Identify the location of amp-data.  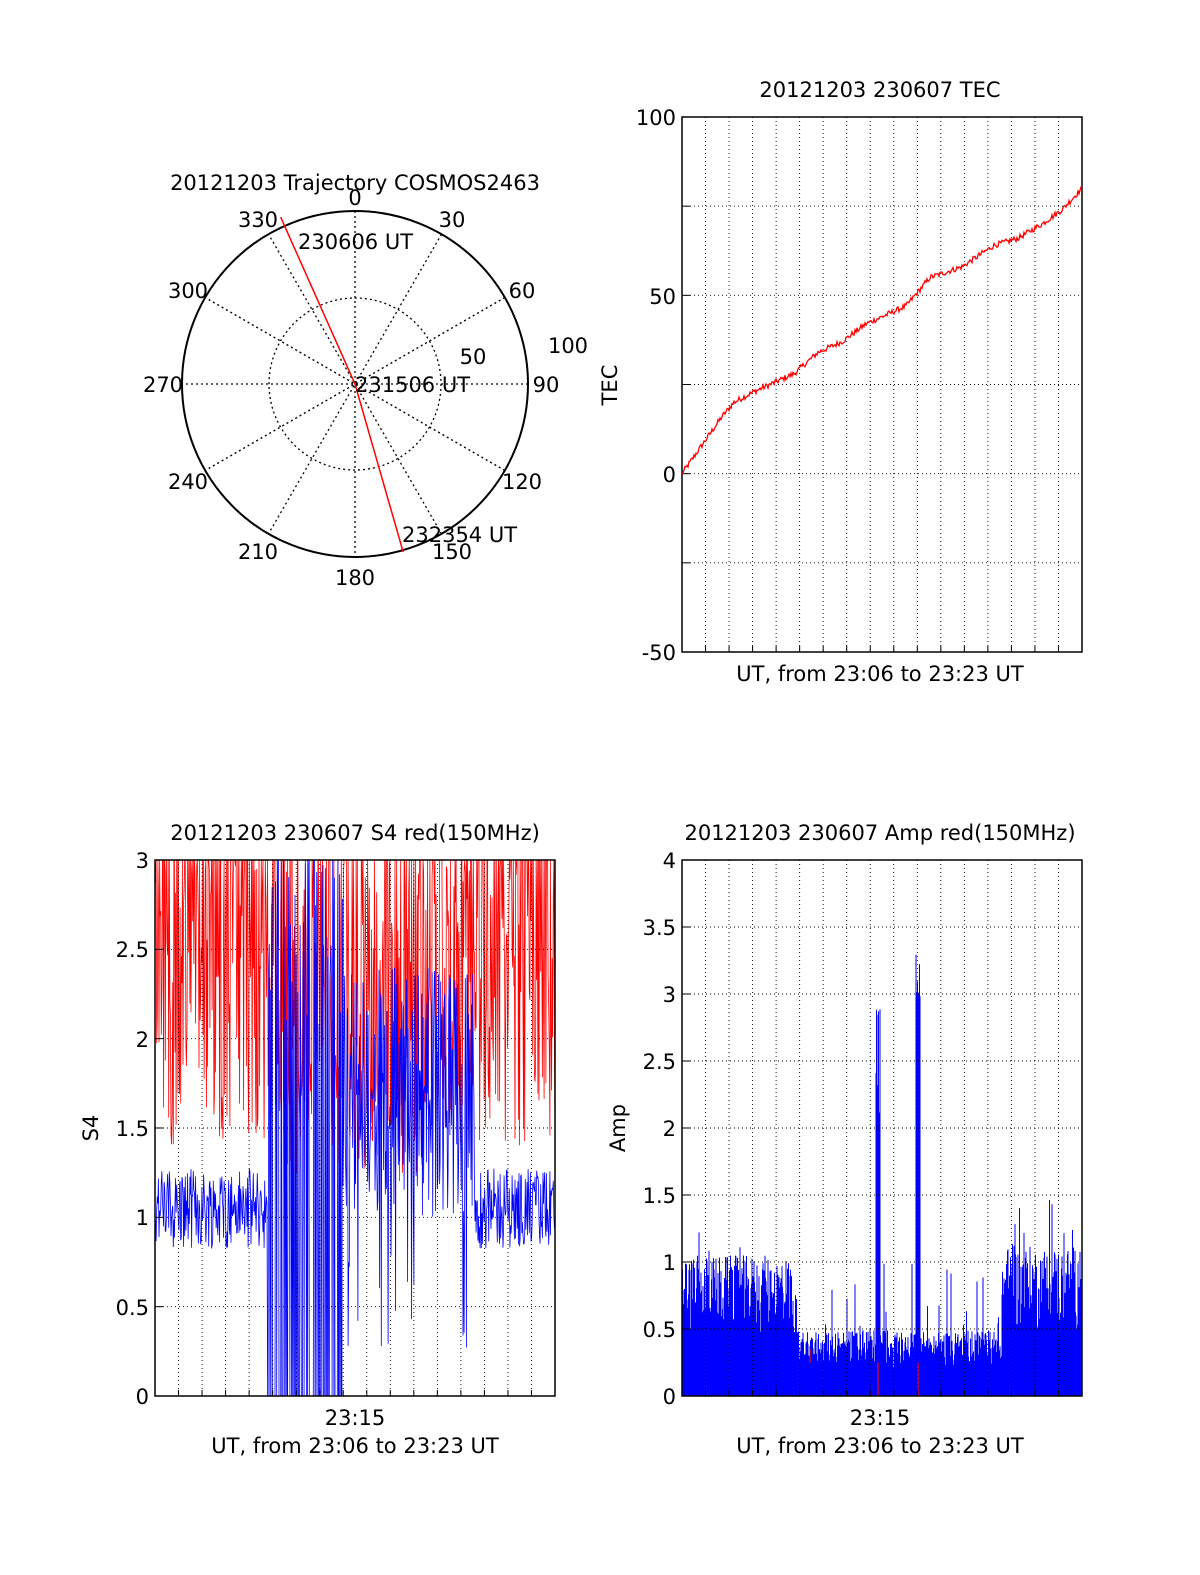
(882, 1175).